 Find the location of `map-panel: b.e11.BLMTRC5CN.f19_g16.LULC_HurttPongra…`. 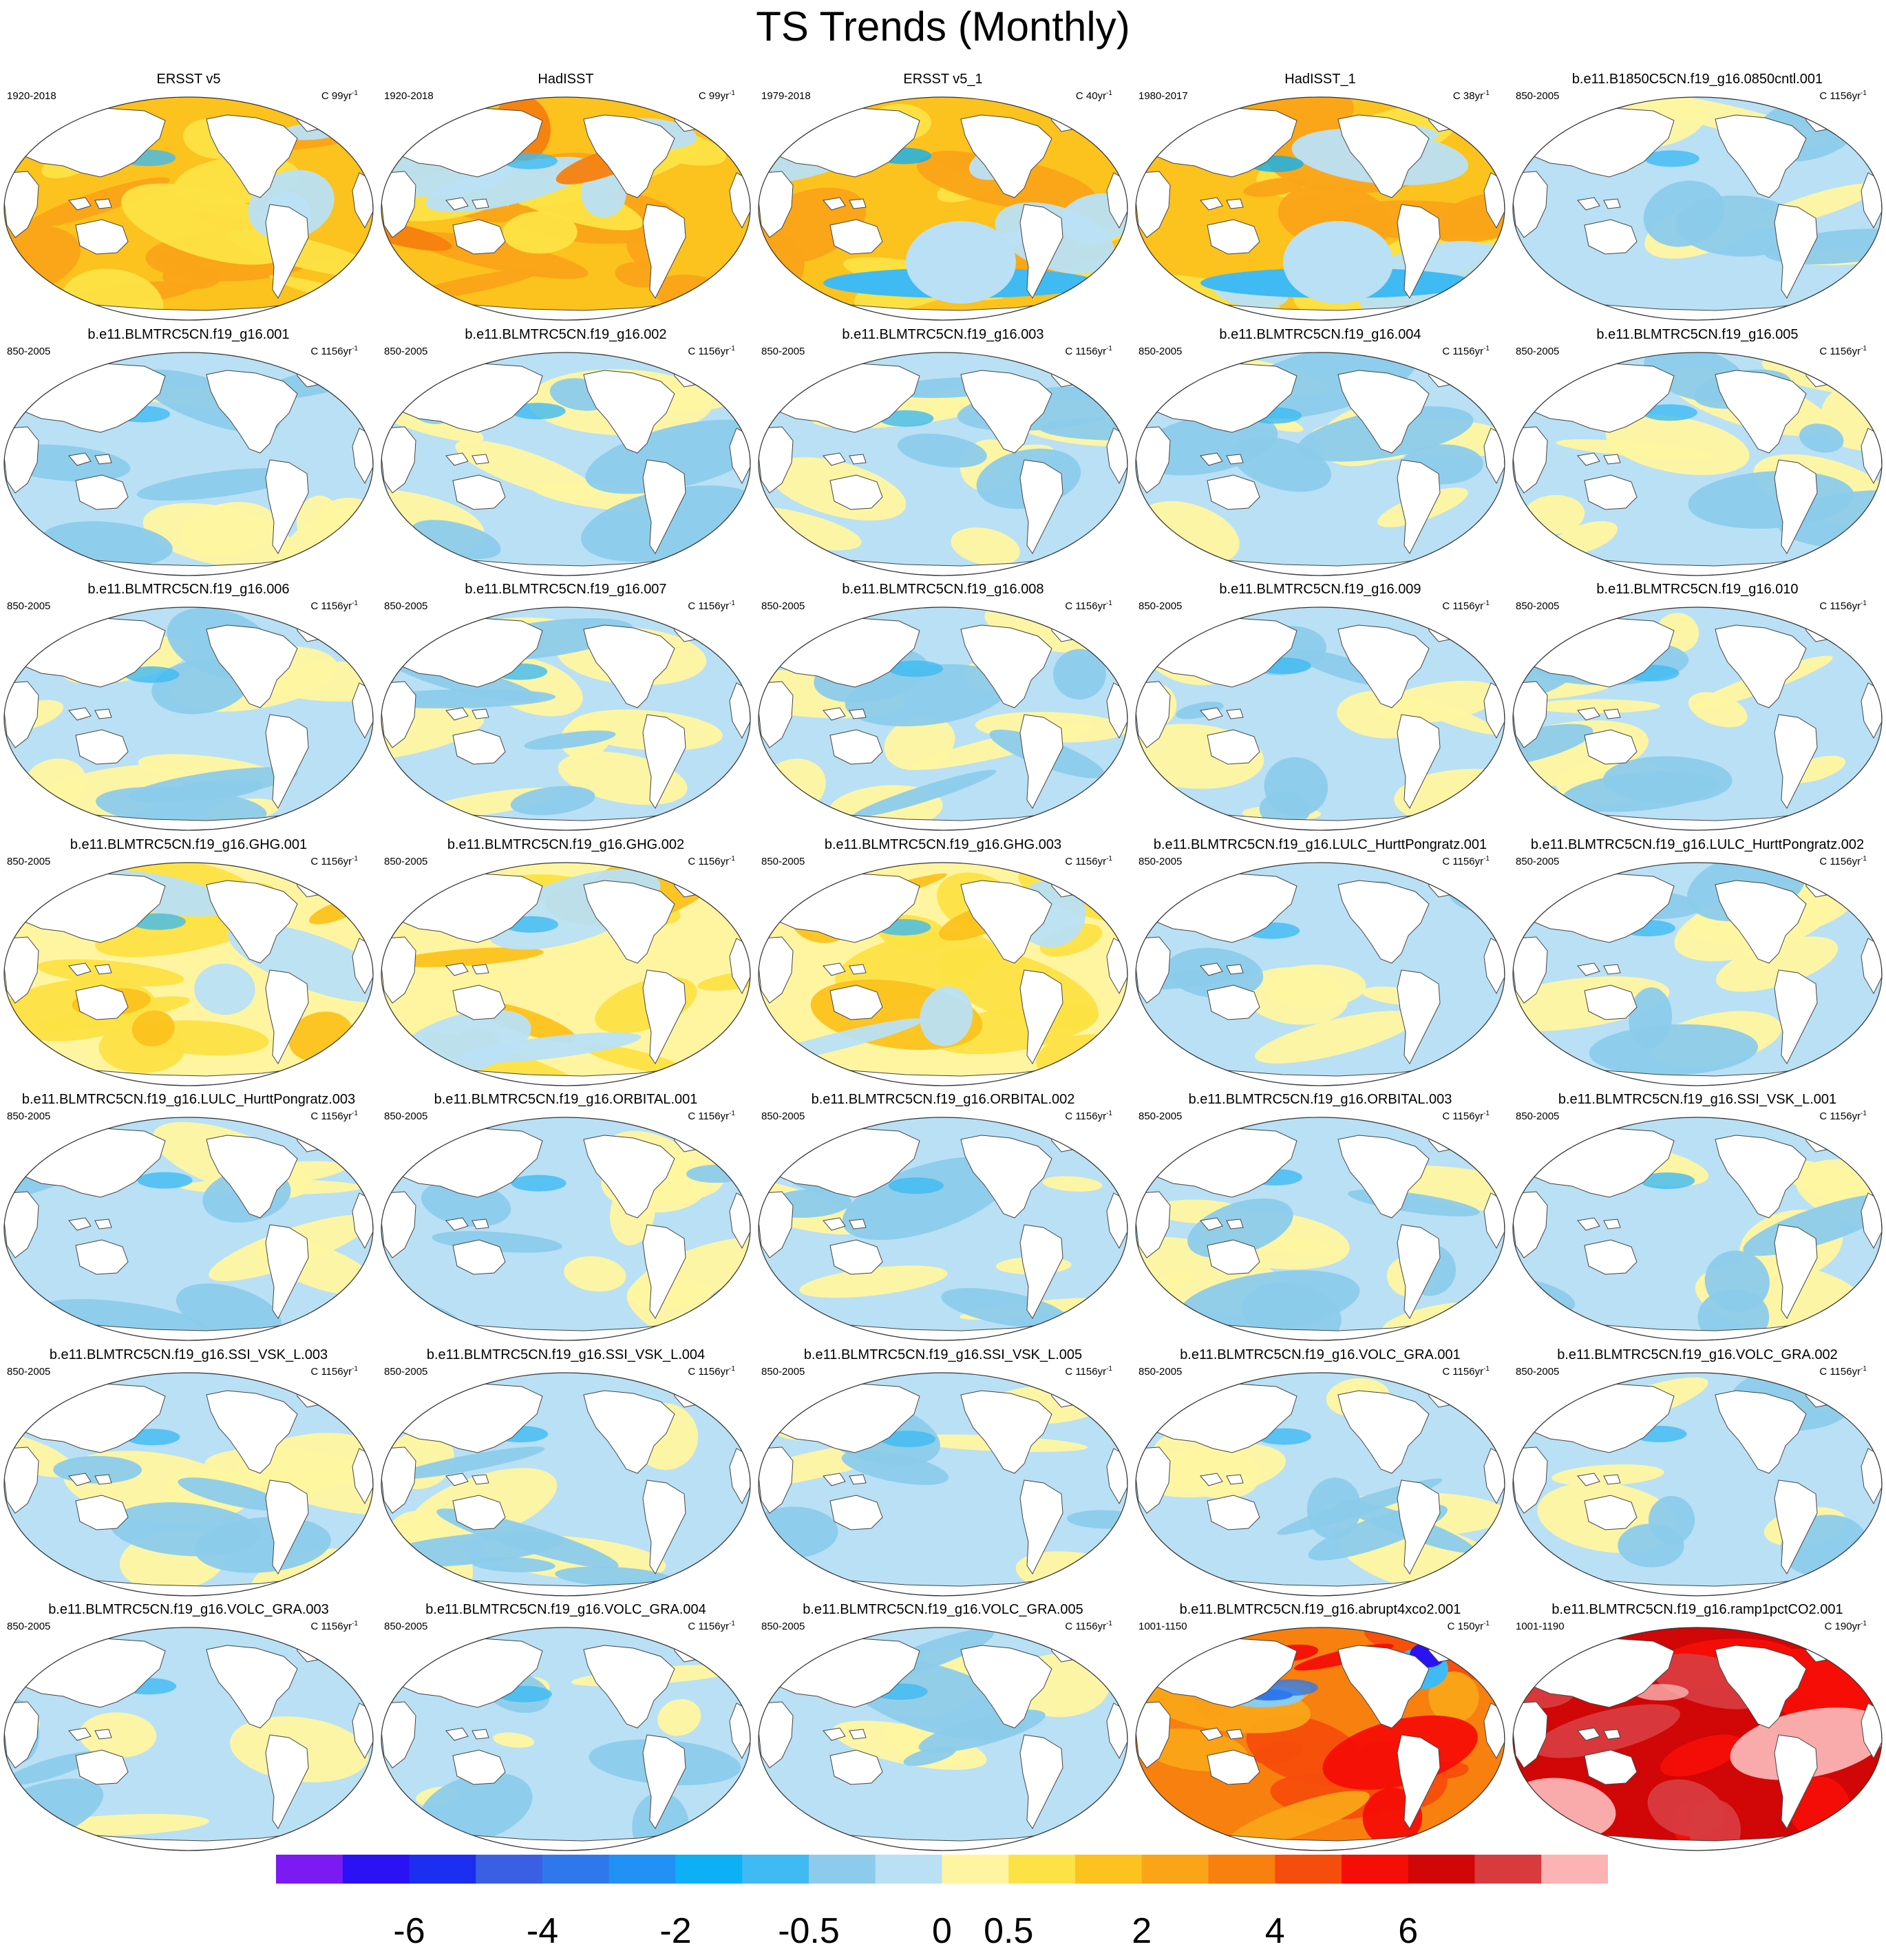

map-panel: b.e11.BLMTRC5CN.f19_g16.LULC_HurttPongra… is located at coordinates (1320, 964).